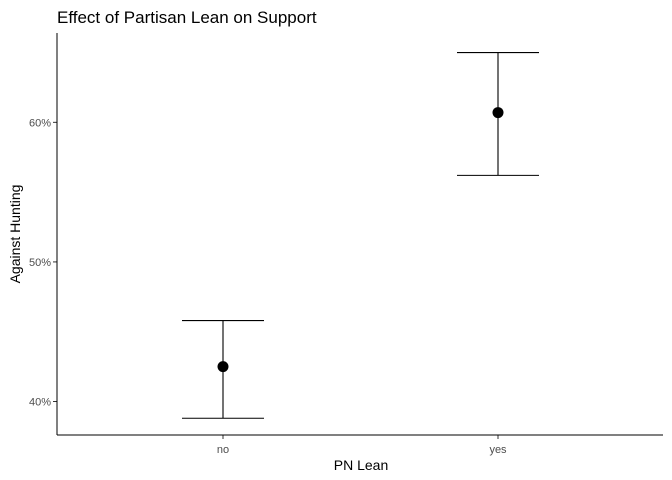 The width and height of the screenshot is (672, 480). Describe the element at coordinates (40, 123) in the screenshot. I see `y-tick-label: 60%` at that location.